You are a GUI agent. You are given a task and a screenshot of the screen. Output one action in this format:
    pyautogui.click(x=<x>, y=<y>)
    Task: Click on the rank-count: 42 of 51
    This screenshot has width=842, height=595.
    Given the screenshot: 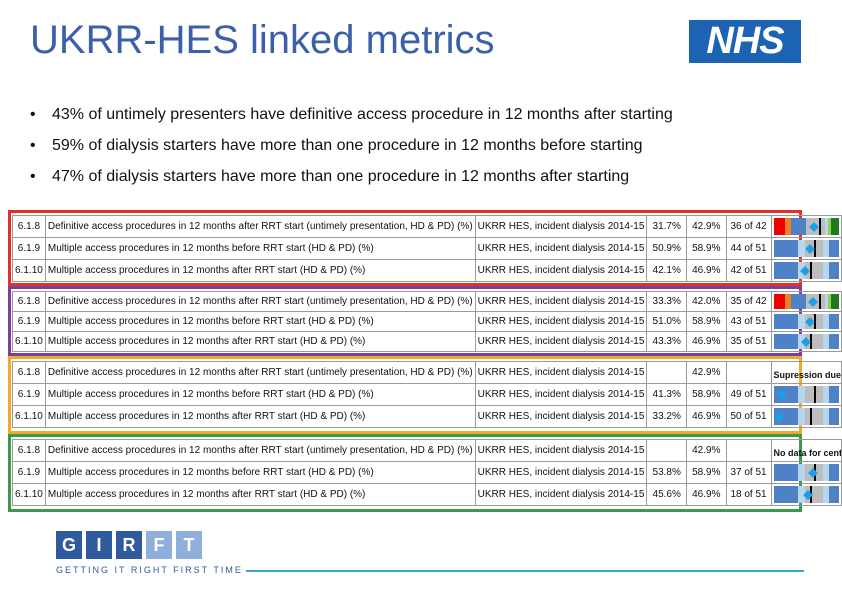 What is the action you would take?
    pyautogui.click(x=748, y=270)
    